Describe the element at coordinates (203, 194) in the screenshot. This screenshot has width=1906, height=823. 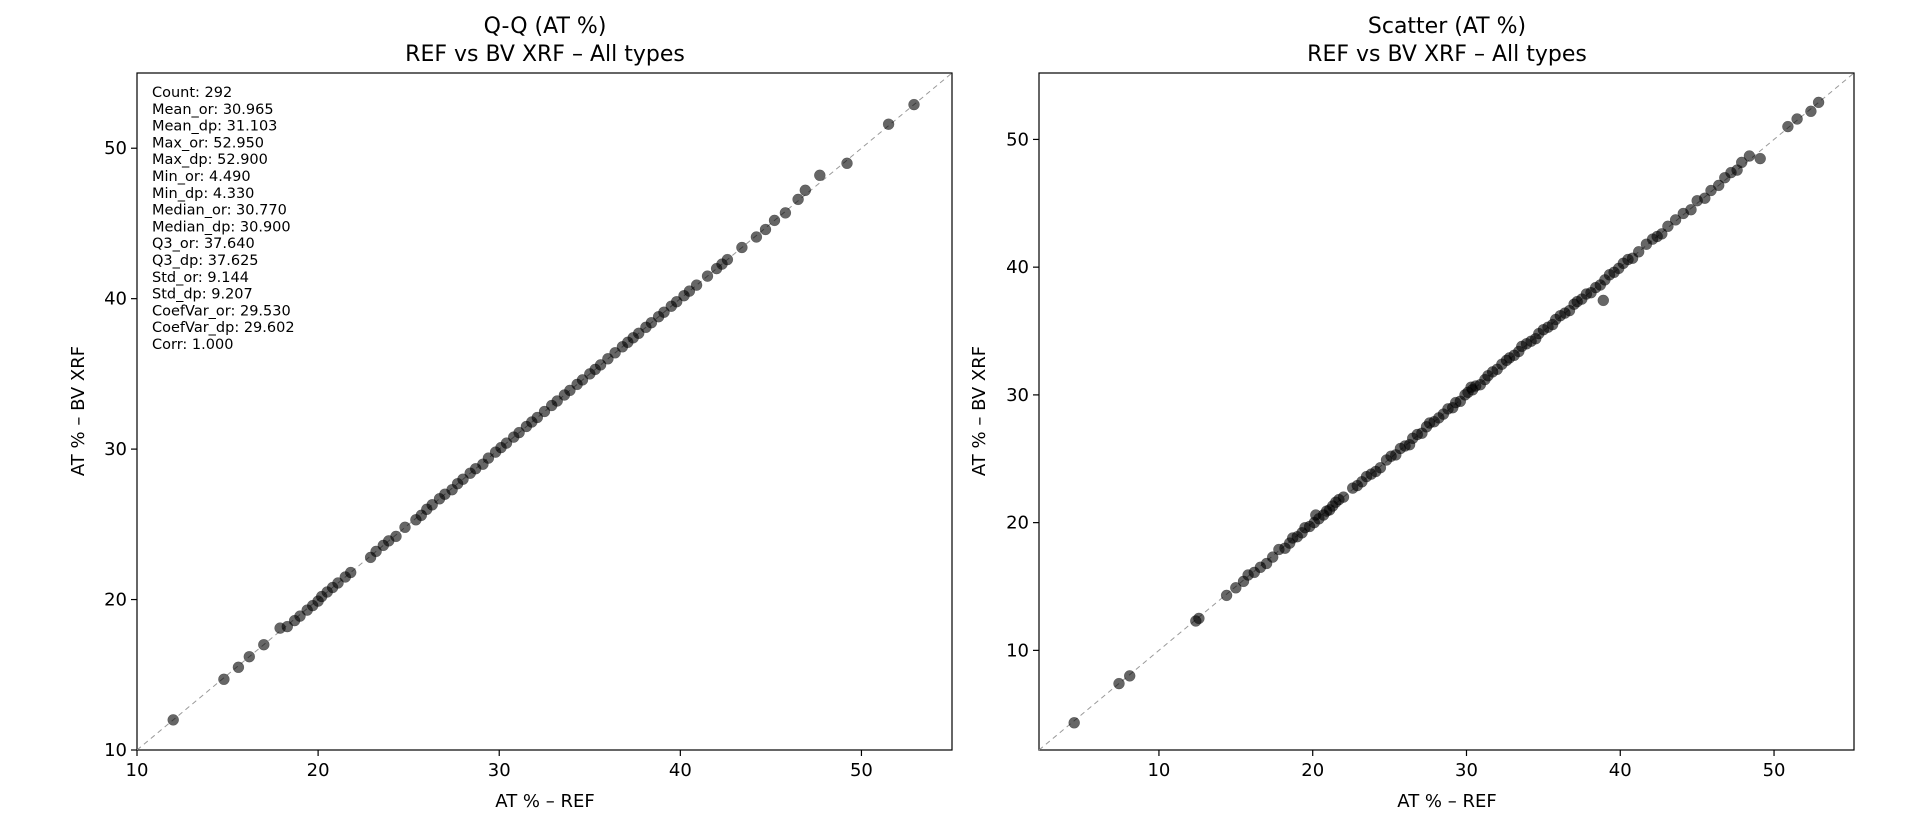
I see `stats-line: Min_dp: 4.330` at that location.